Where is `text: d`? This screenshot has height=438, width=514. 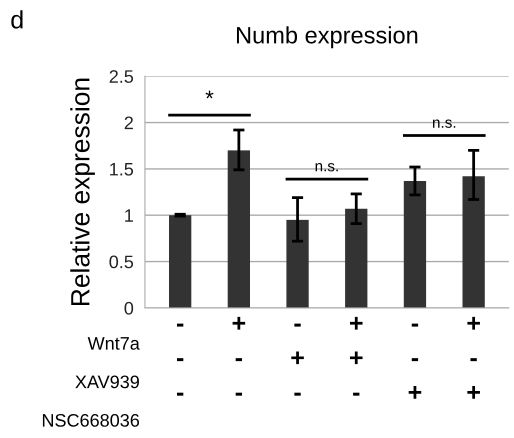
text: d is located at coordinates (17, 19).